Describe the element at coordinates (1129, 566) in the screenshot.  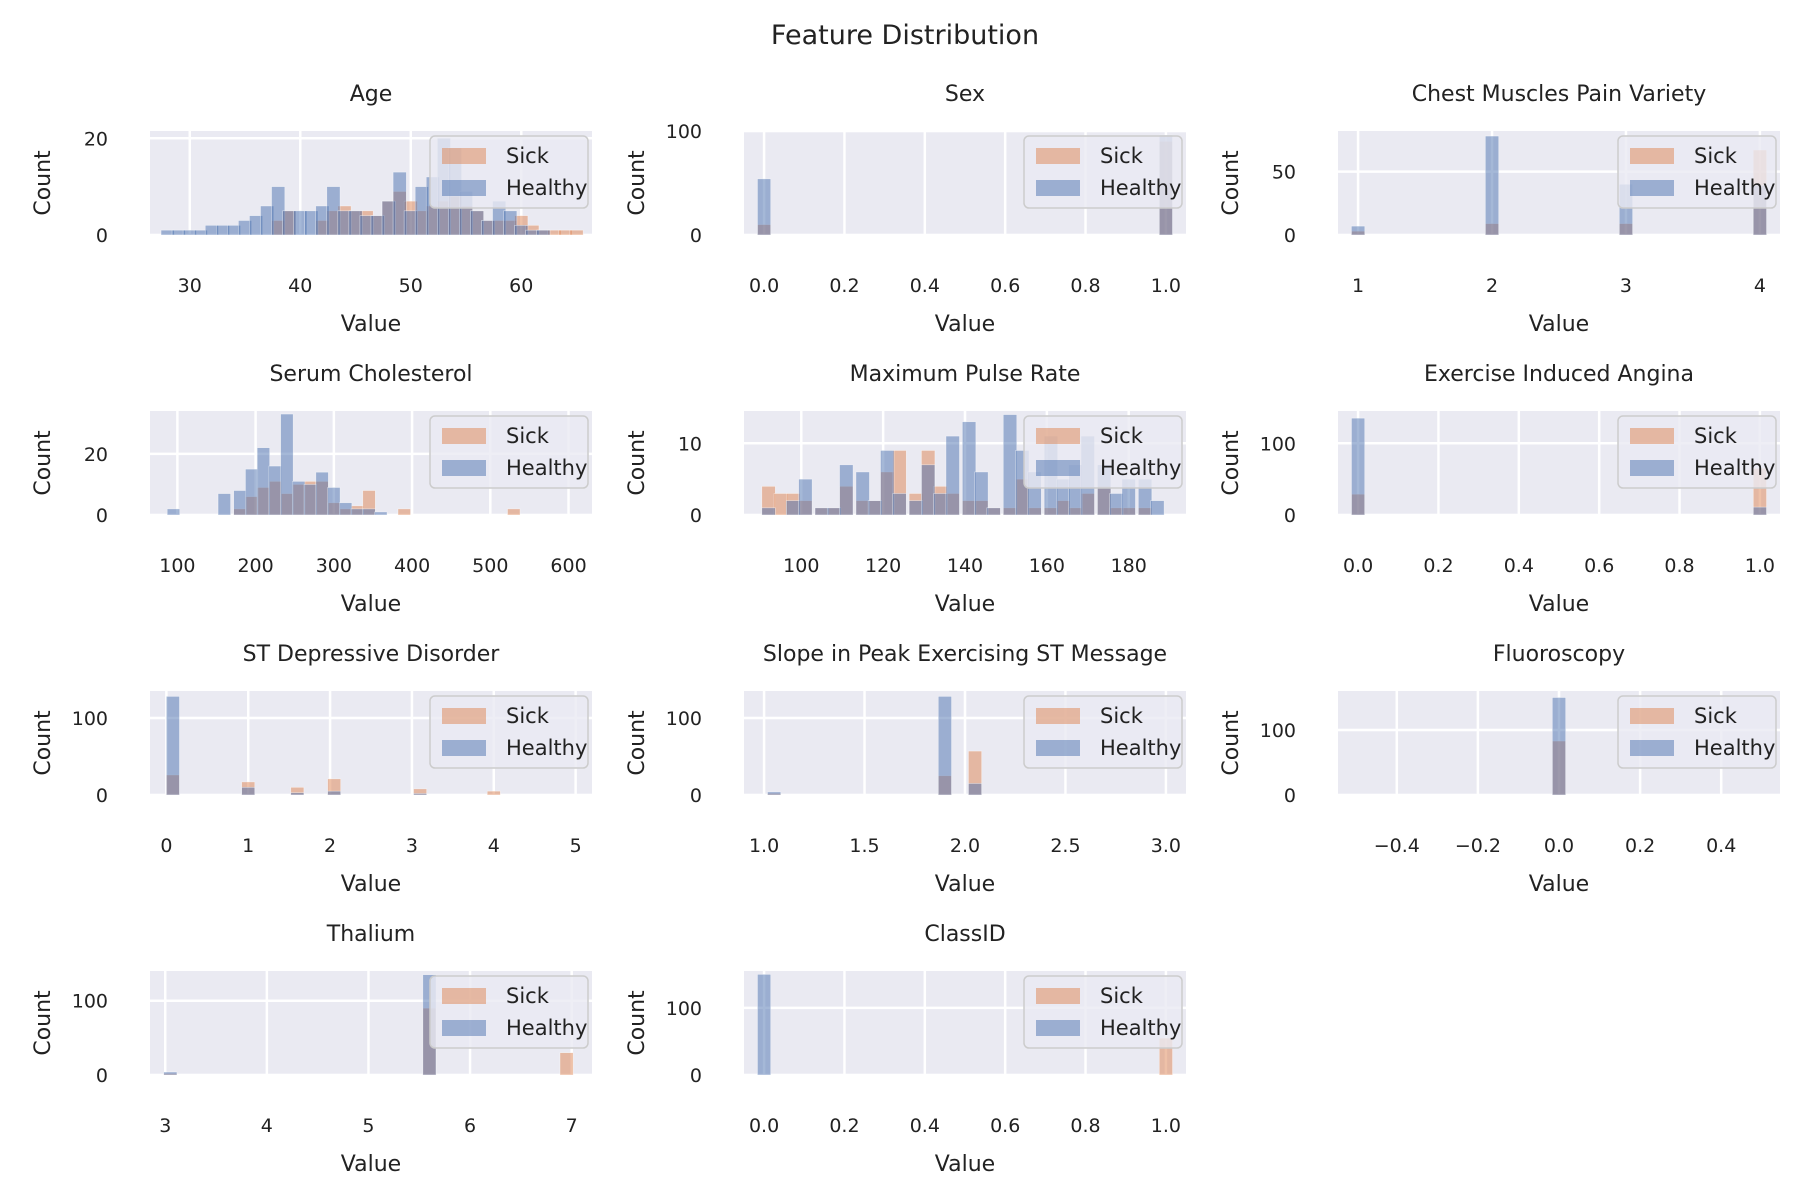
I see `x-tick-label: 180` at that location.